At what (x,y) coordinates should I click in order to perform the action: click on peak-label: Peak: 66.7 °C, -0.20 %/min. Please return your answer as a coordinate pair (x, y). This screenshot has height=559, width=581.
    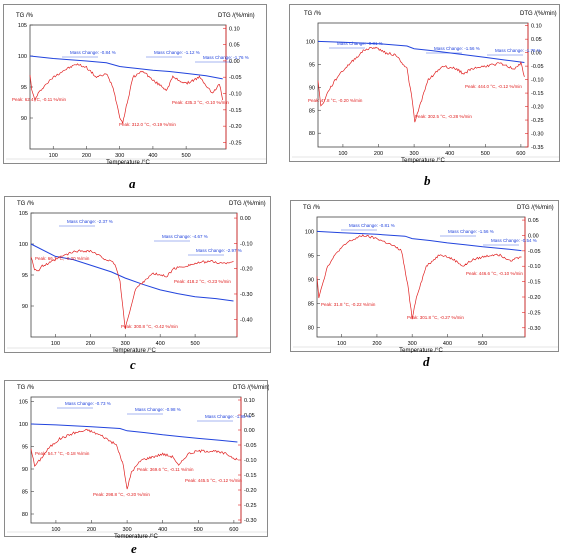
    Looking at the image, I should click on (62, 258).